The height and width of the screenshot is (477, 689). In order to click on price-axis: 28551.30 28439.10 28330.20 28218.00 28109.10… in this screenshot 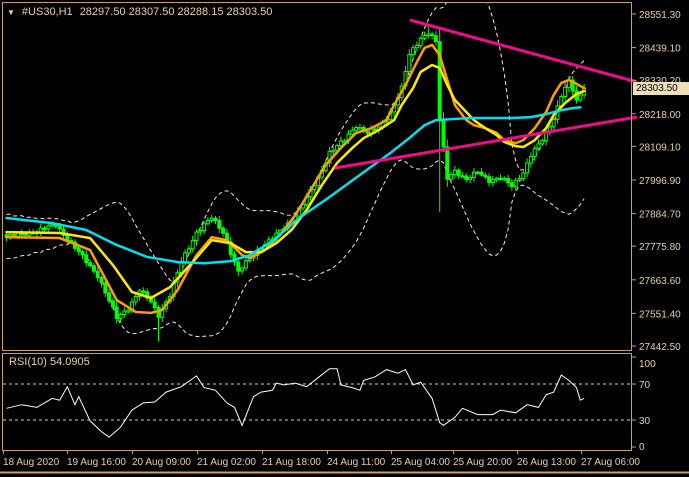, I will do `click(656, 181)`.